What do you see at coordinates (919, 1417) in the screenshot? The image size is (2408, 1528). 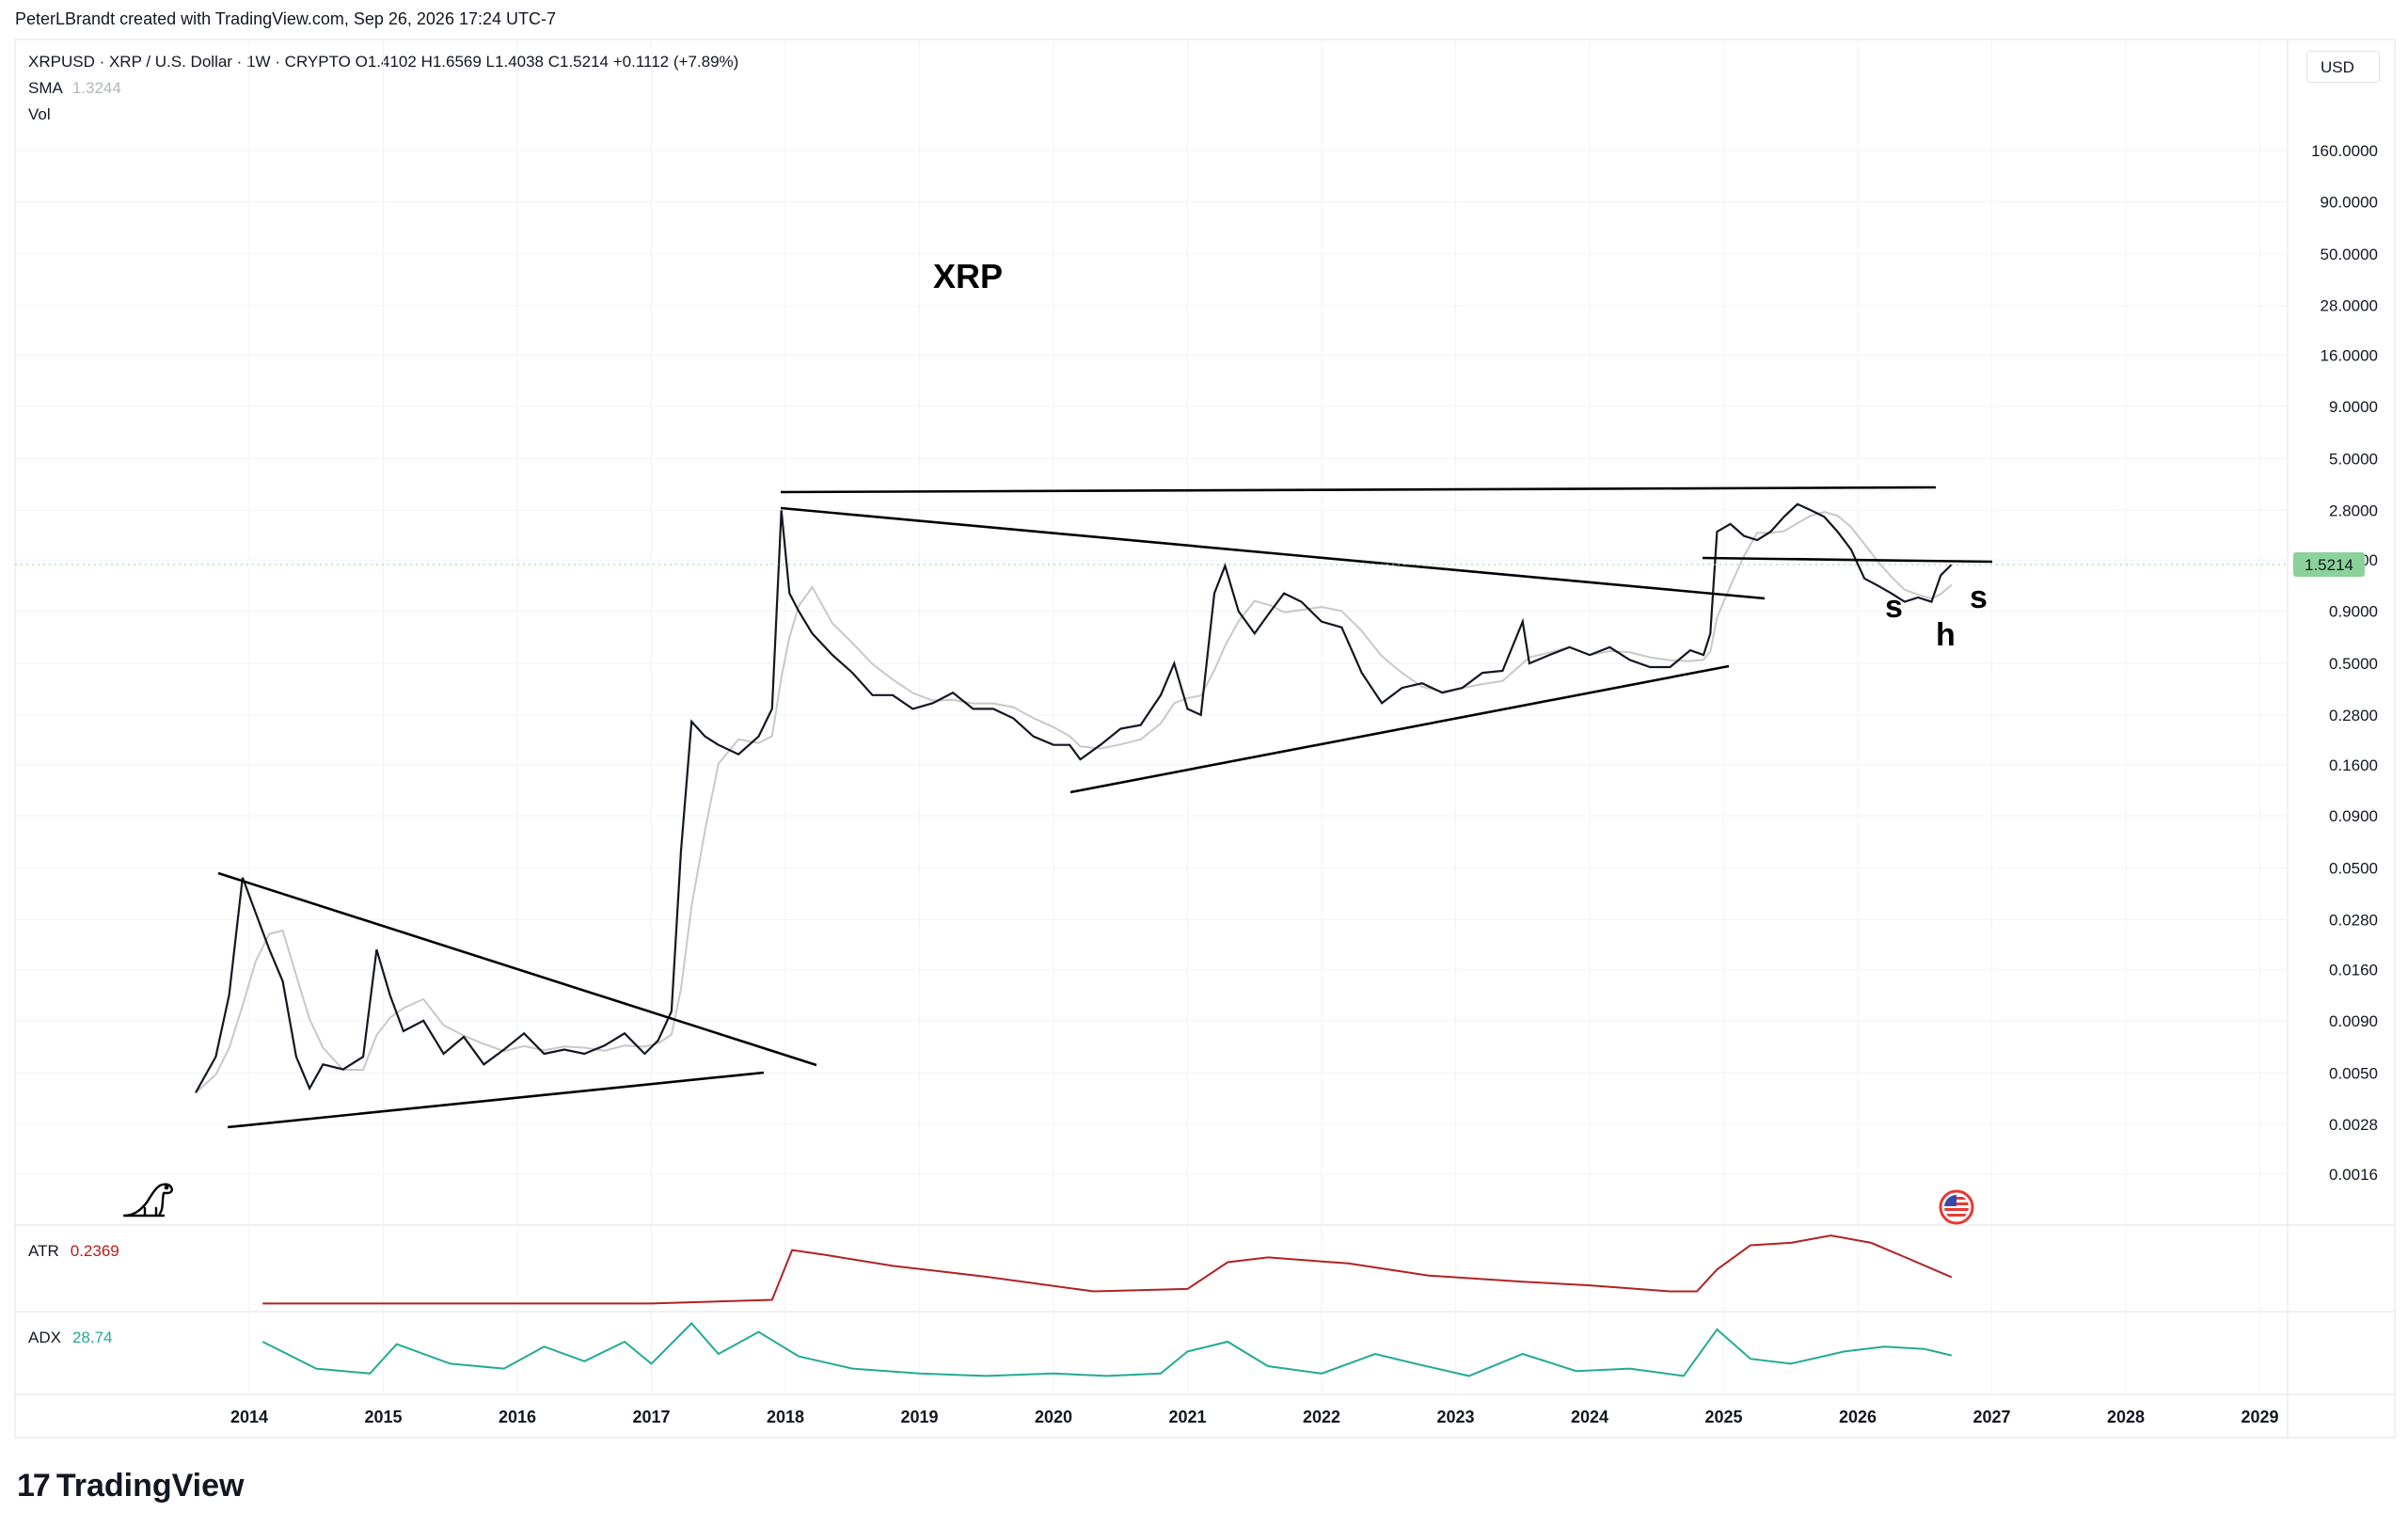 I see `time-axis-label: 2019` at bounding box center [919, 1417].